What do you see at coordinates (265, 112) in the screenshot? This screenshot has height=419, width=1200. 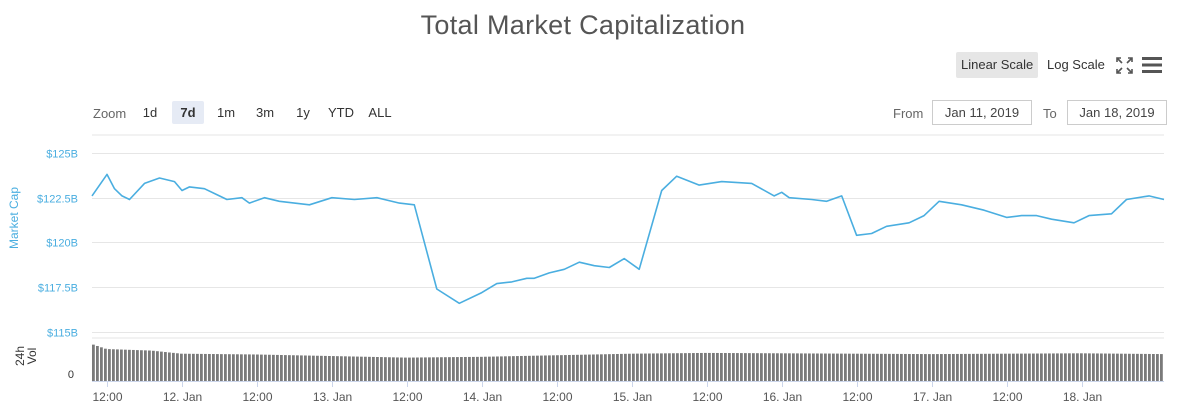 I see `range-button-3m: 3m` at bounding box center [265, 112].